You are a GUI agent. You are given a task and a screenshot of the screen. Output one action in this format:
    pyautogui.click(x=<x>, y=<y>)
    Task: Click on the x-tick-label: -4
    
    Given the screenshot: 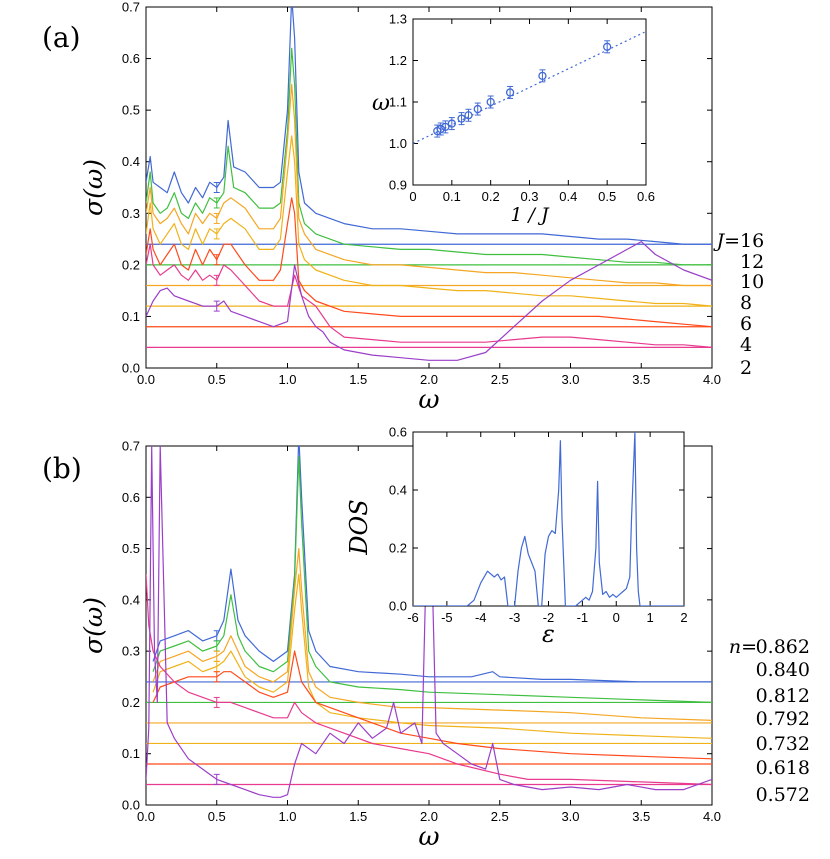 What is the action you would take?
    pyautogui.click(x=481, y=617)
    